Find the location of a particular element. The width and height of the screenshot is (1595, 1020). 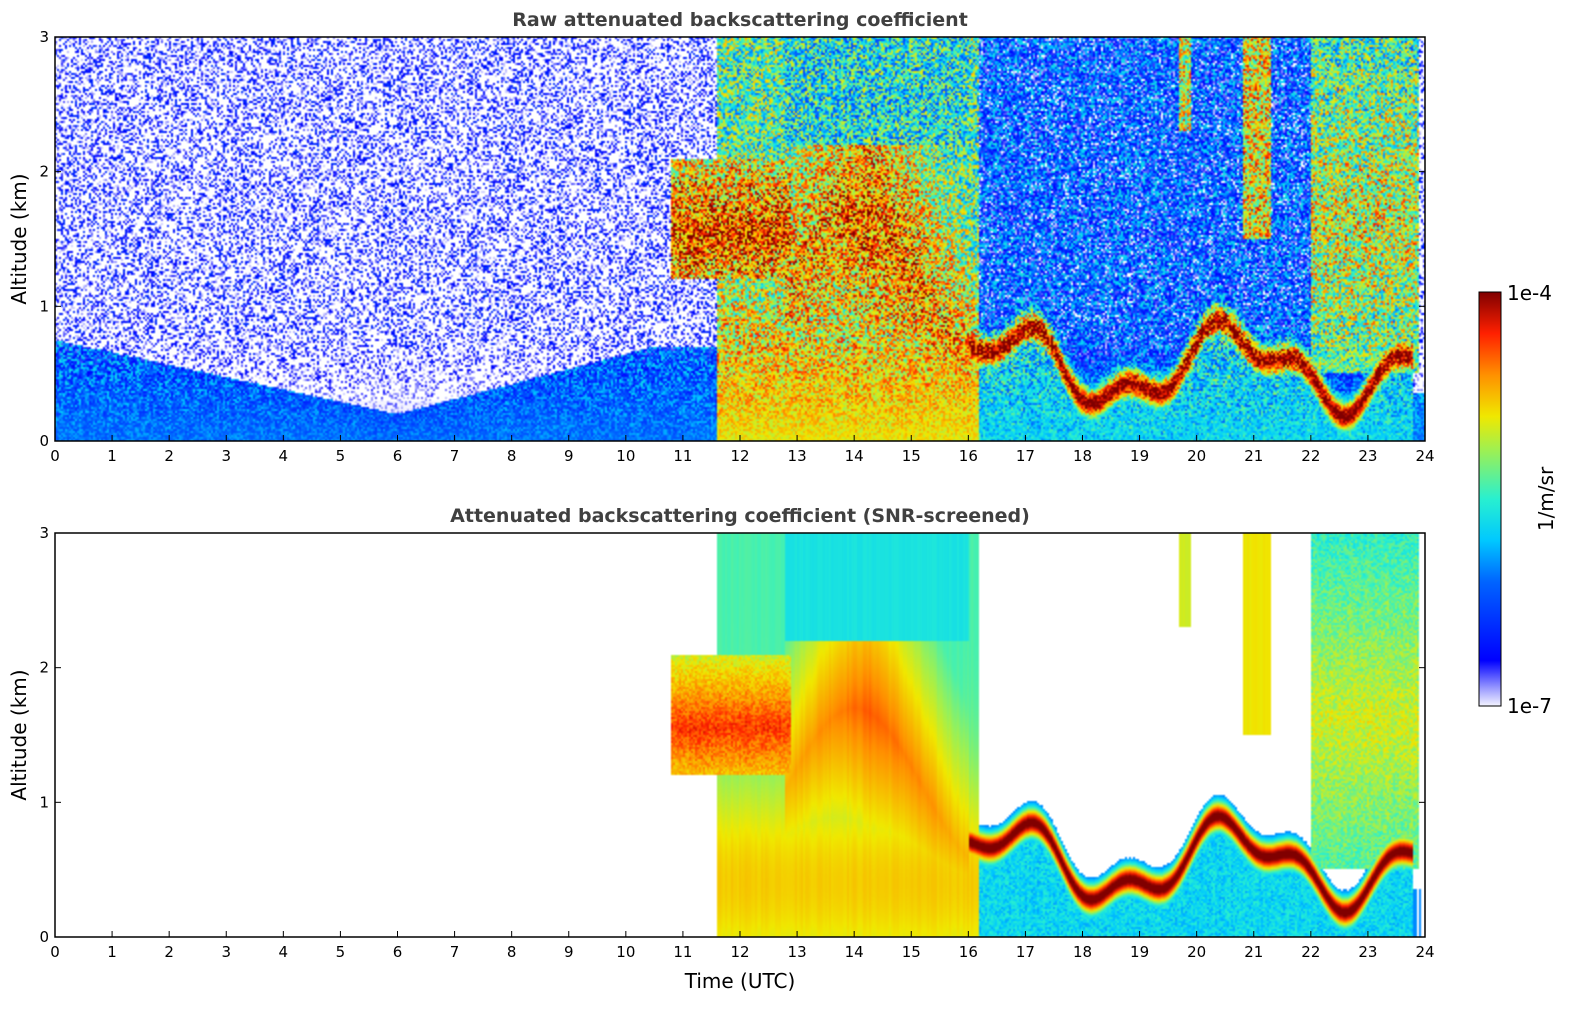

x-axis-label: Time (UTC) is located at coordinates (740, 981).